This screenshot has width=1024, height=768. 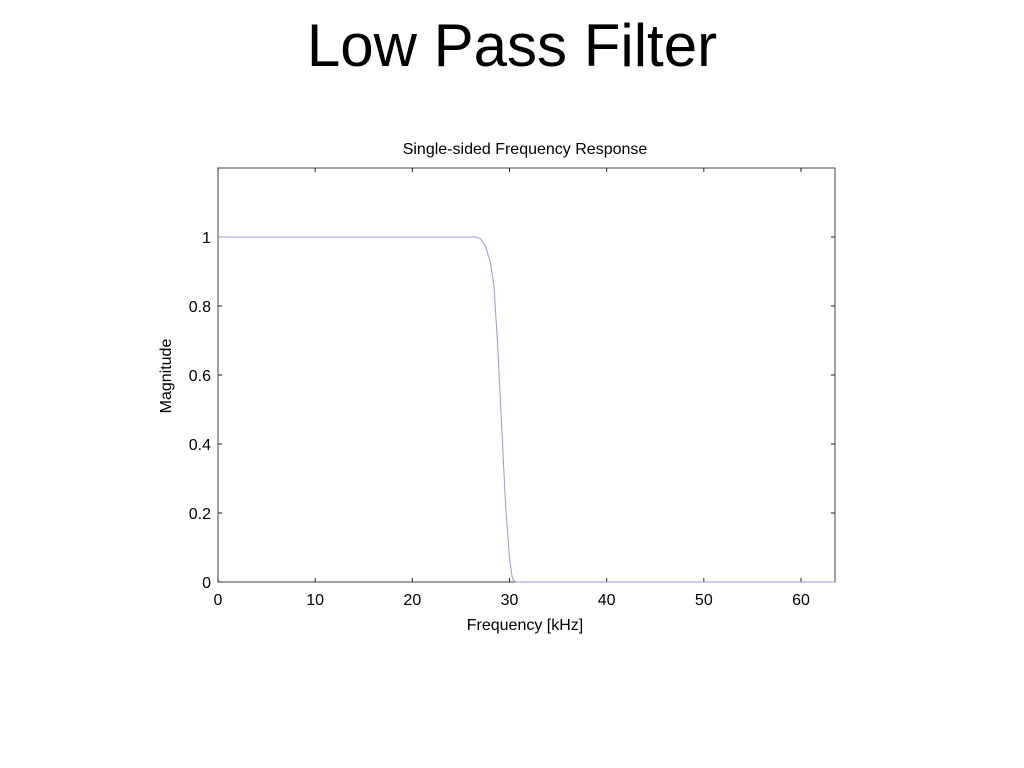 What do you see at coordinates (206, 238) in the screenshot?
I see `y-tick-label: 1` at bounding box center [206, 238].